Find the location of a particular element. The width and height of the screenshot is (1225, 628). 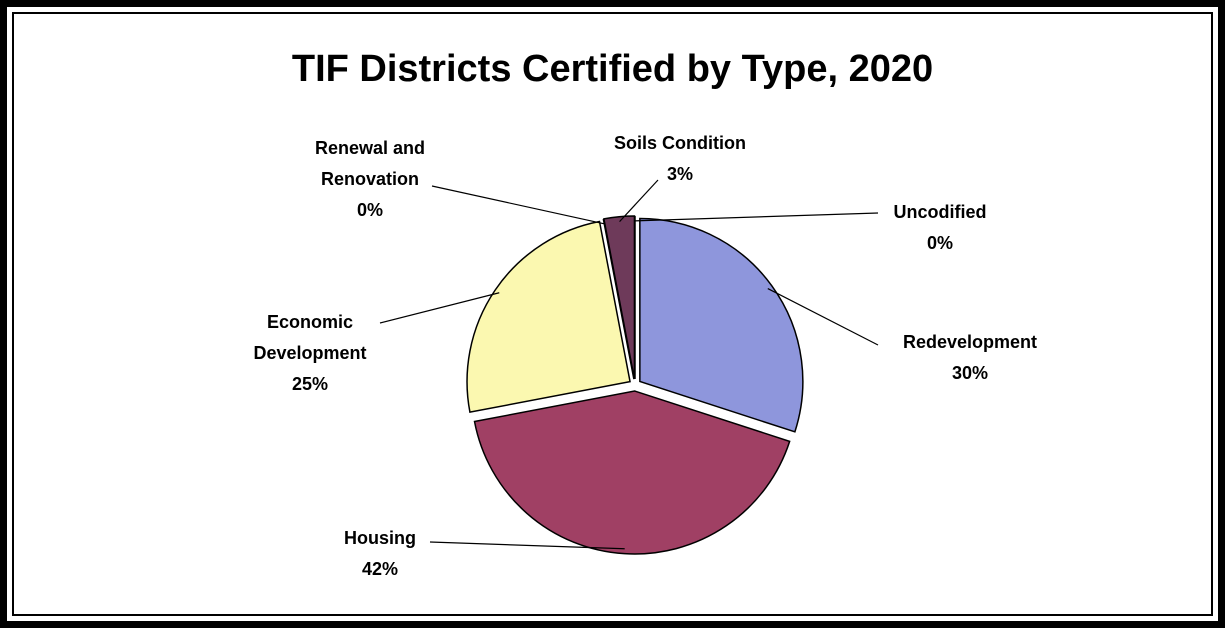

value-label: 42% is located at coordinates (380, 569).